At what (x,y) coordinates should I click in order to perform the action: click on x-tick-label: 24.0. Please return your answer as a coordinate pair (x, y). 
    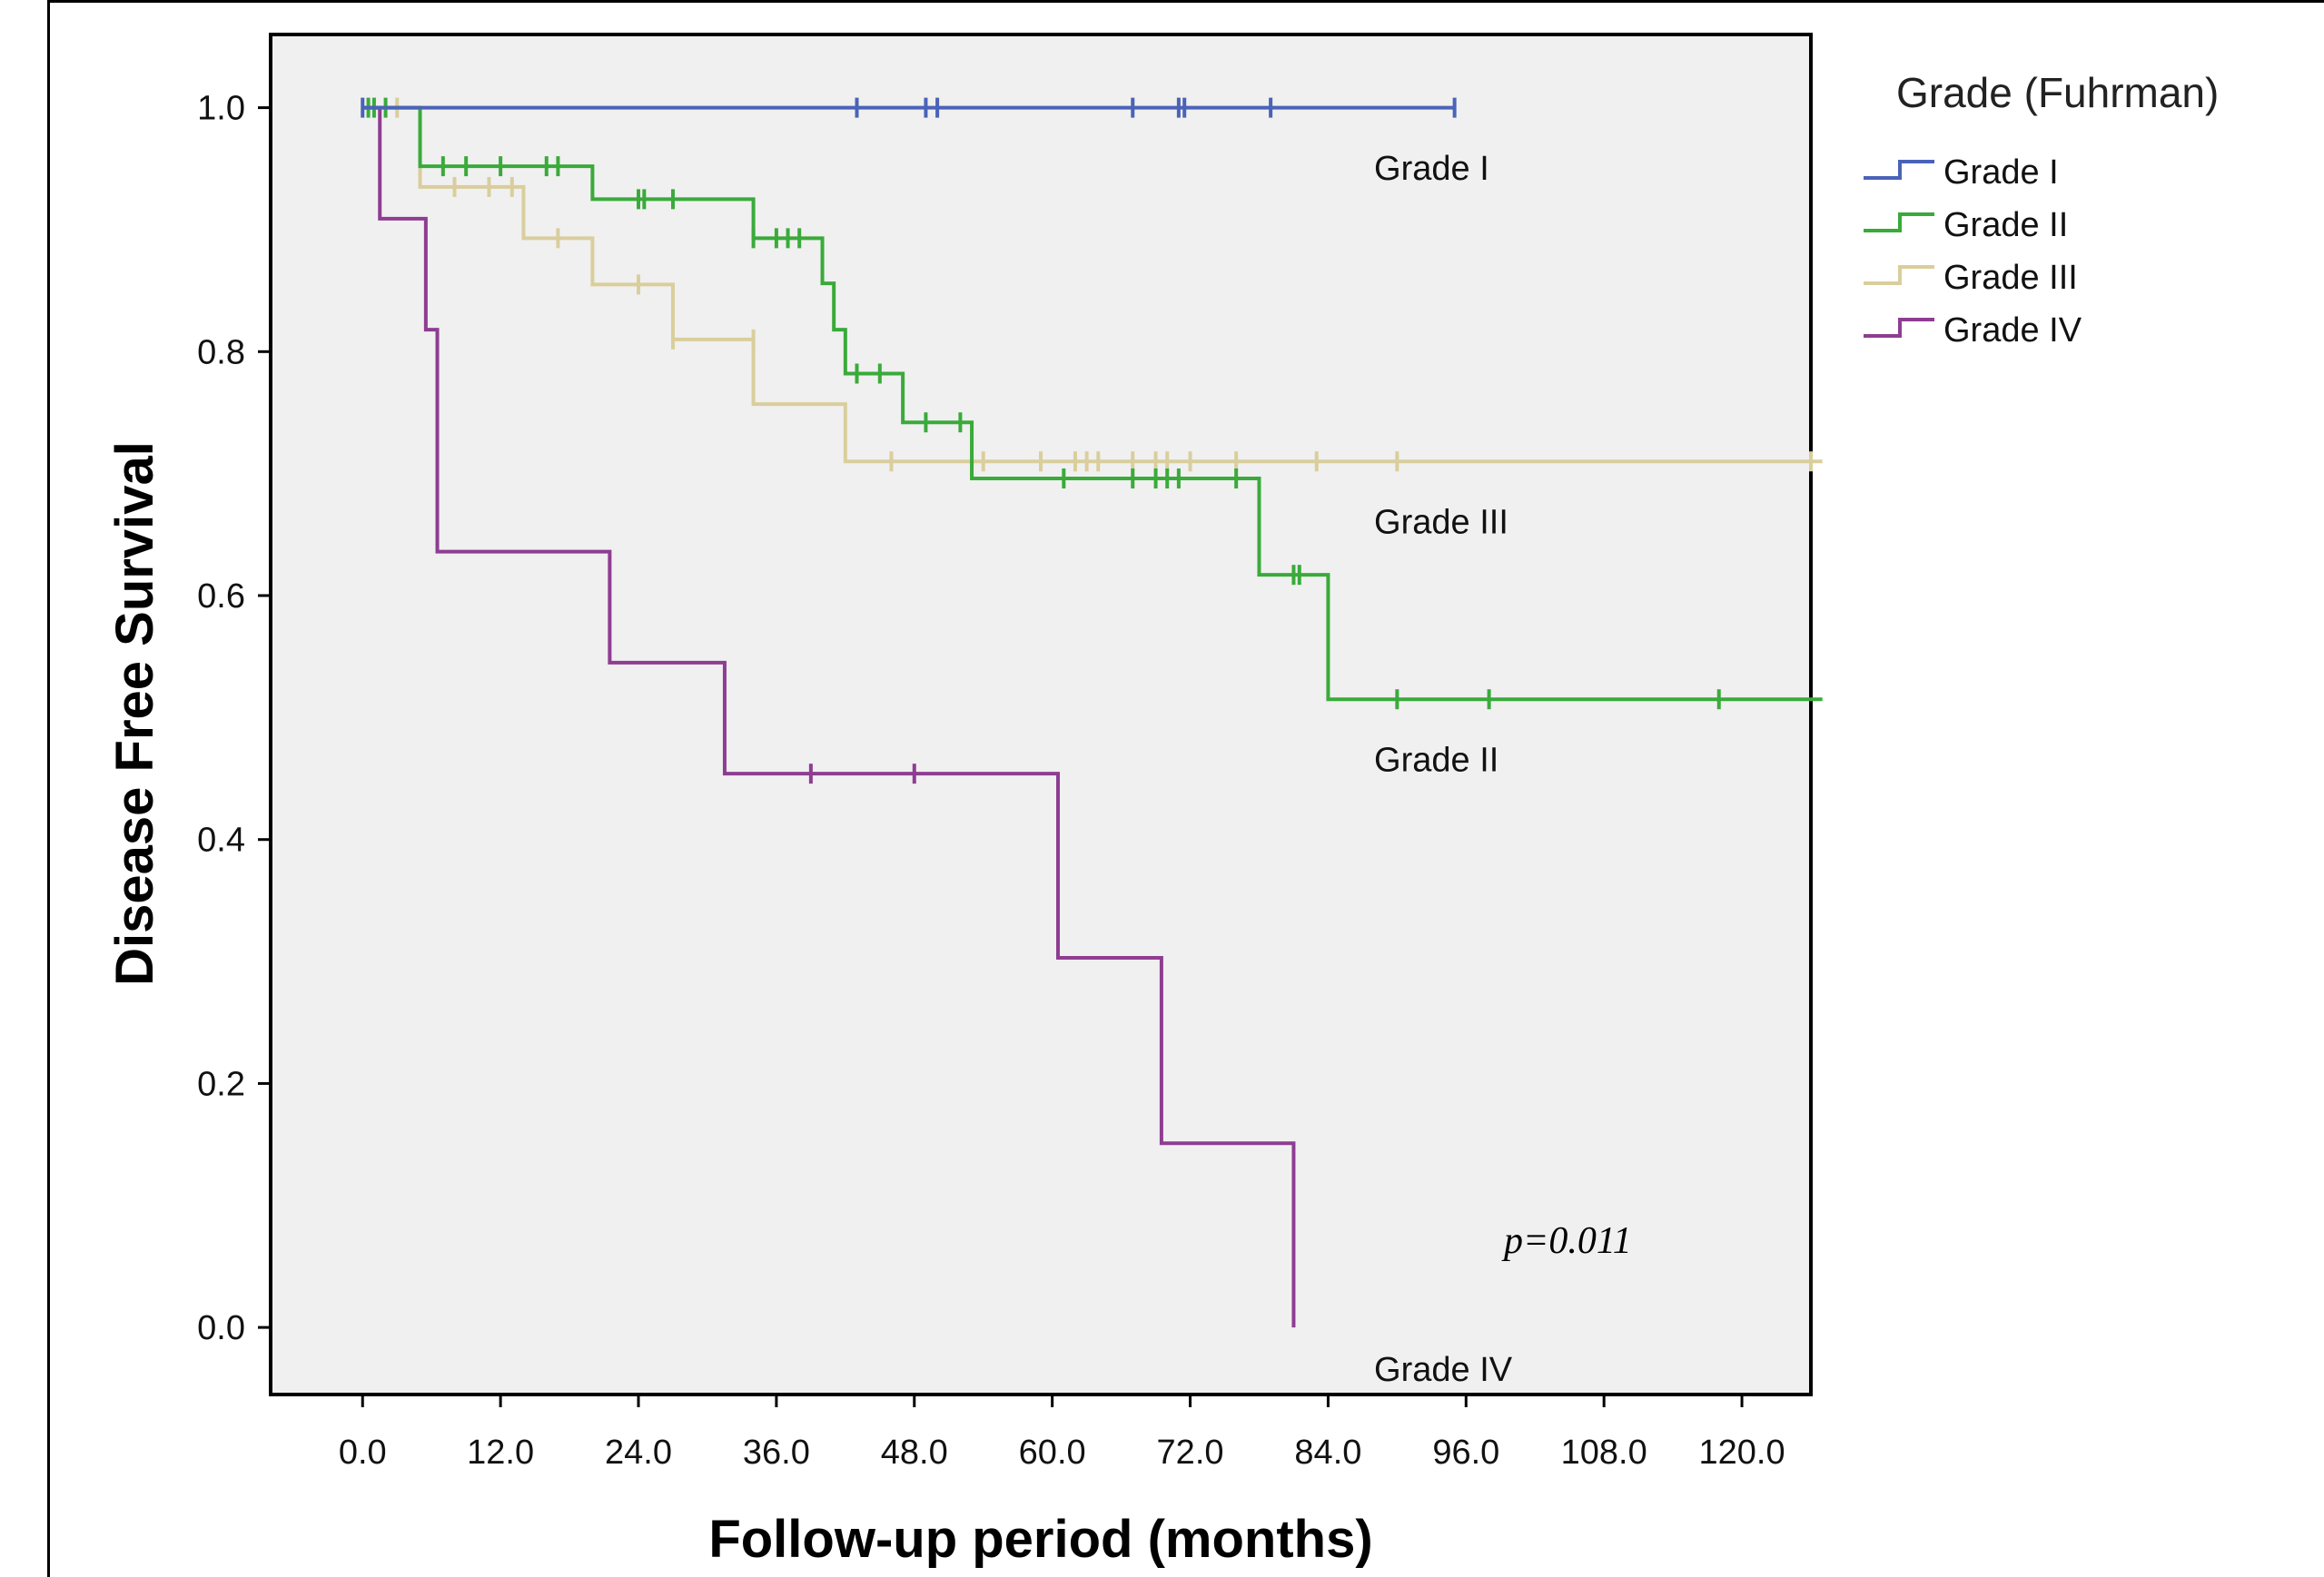
    Looking at the image, I should click on (638, 1453).